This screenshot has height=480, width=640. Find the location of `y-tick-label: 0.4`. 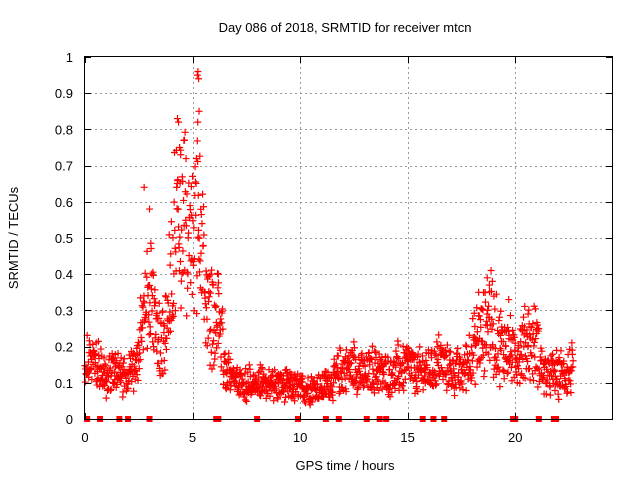

y-tick-label: 0.4 is located at coordinates (64, 274).